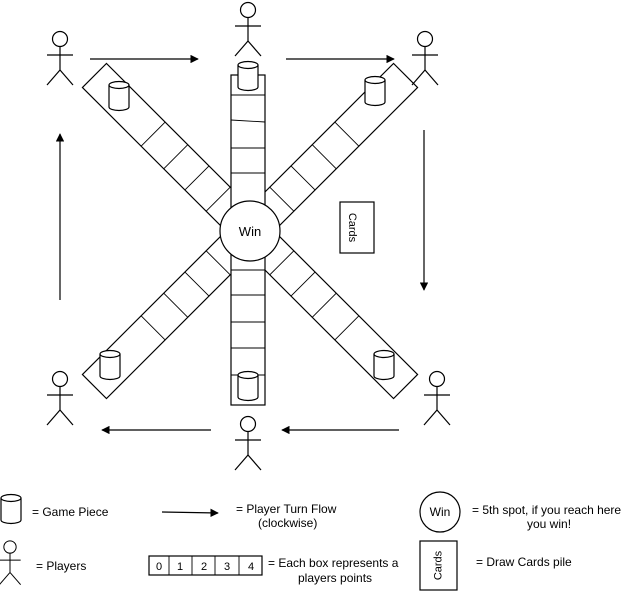 This screenshot has height=591, width=630. I want to click on legend-win-symbol: Win, so click(440, 512).